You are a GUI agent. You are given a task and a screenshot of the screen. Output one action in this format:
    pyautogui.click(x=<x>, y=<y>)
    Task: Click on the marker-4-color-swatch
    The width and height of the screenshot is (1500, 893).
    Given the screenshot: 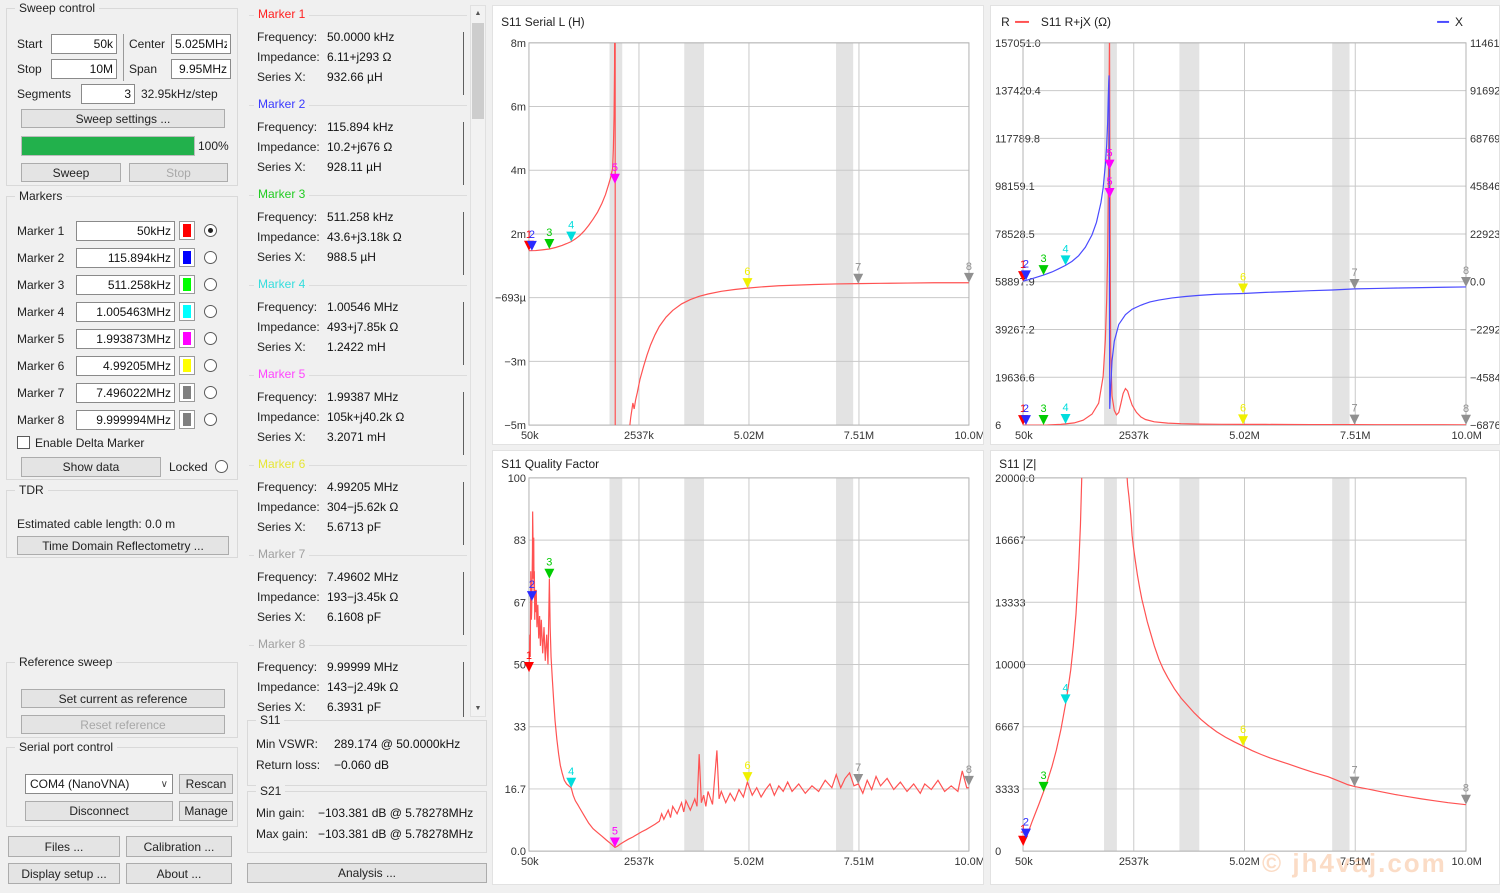 What is the action you would take?
    pyautogui.click(x=187, y=311)
    